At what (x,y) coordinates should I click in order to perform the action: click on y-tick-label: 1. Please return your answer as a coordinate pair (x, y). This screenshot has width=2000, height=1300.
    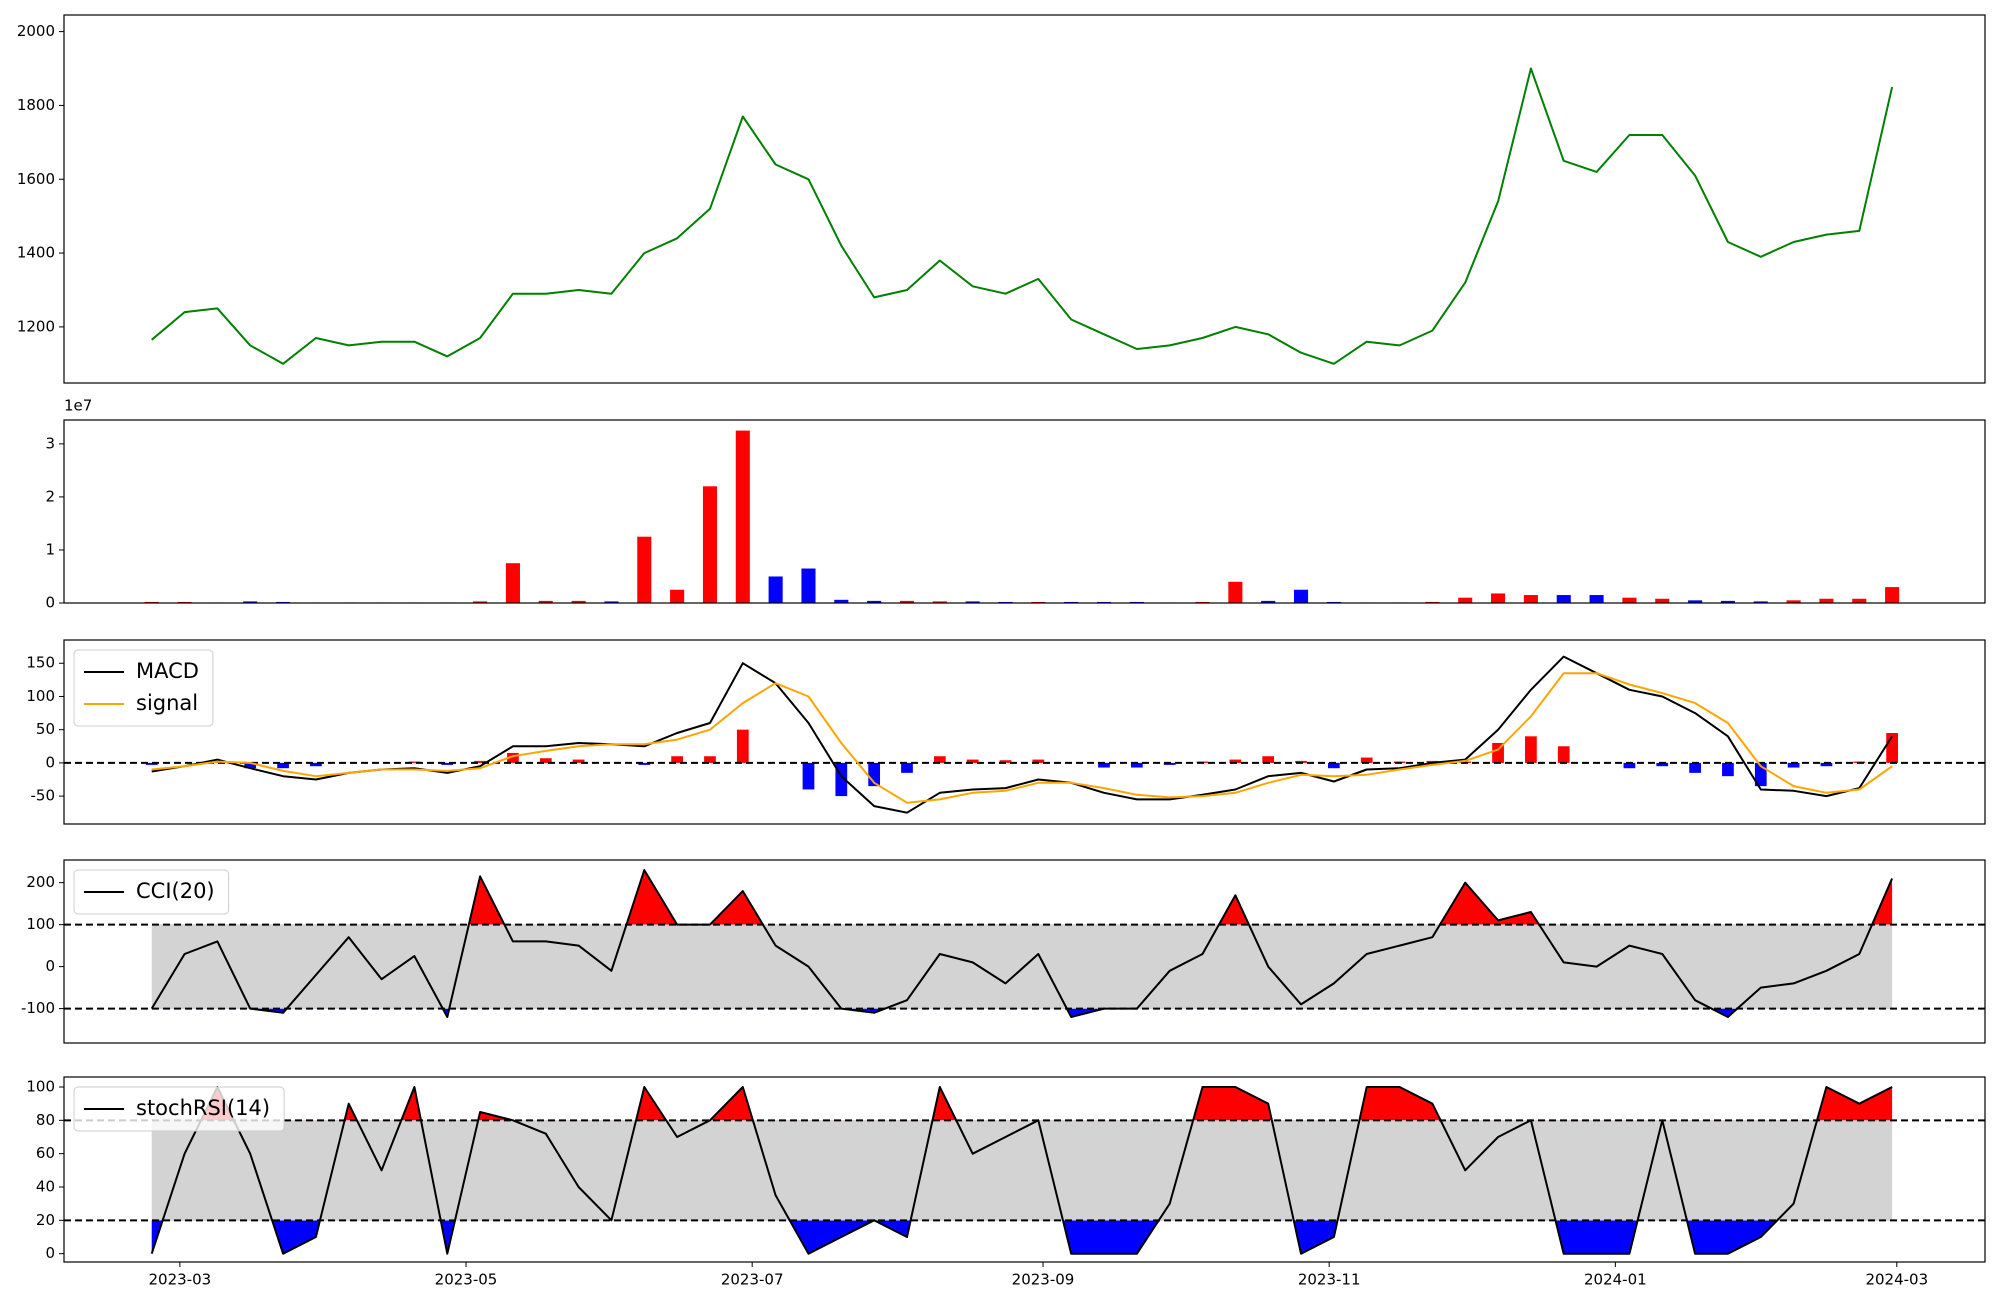
    Looking at the image, I should click on (50, 549).